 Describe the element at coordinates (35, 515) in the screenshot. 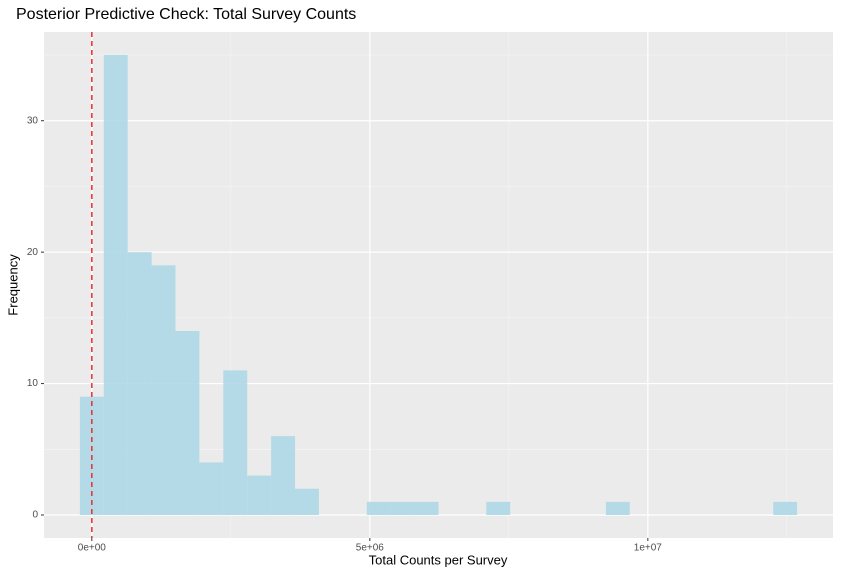

I see `y-tick-label: 0` at that location.